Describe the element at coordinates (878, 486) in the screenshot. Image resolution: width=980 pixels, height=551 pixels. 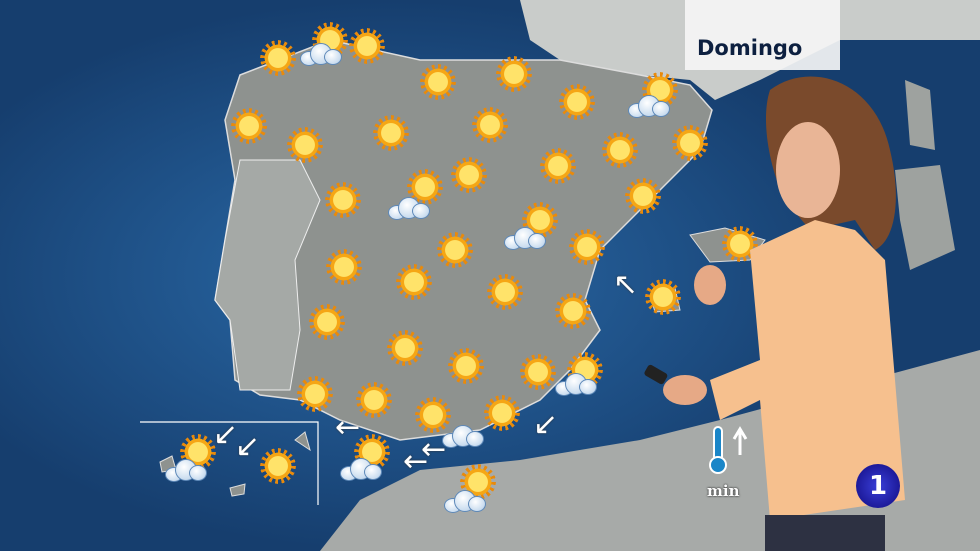
I see `channel-logo: 1` at that location.